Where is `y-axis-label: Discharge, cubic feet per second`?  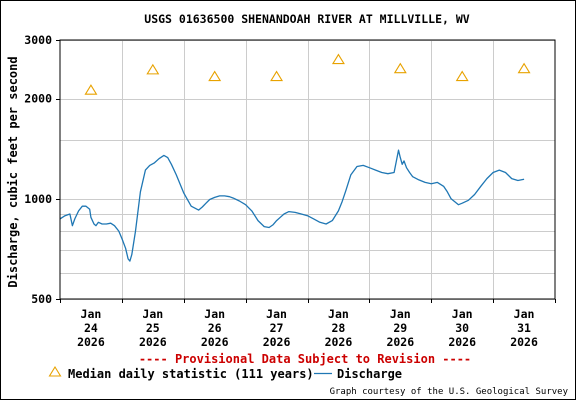 y-axis-label: Discharge, cubic feet per second is located at coordinates (13, 171).